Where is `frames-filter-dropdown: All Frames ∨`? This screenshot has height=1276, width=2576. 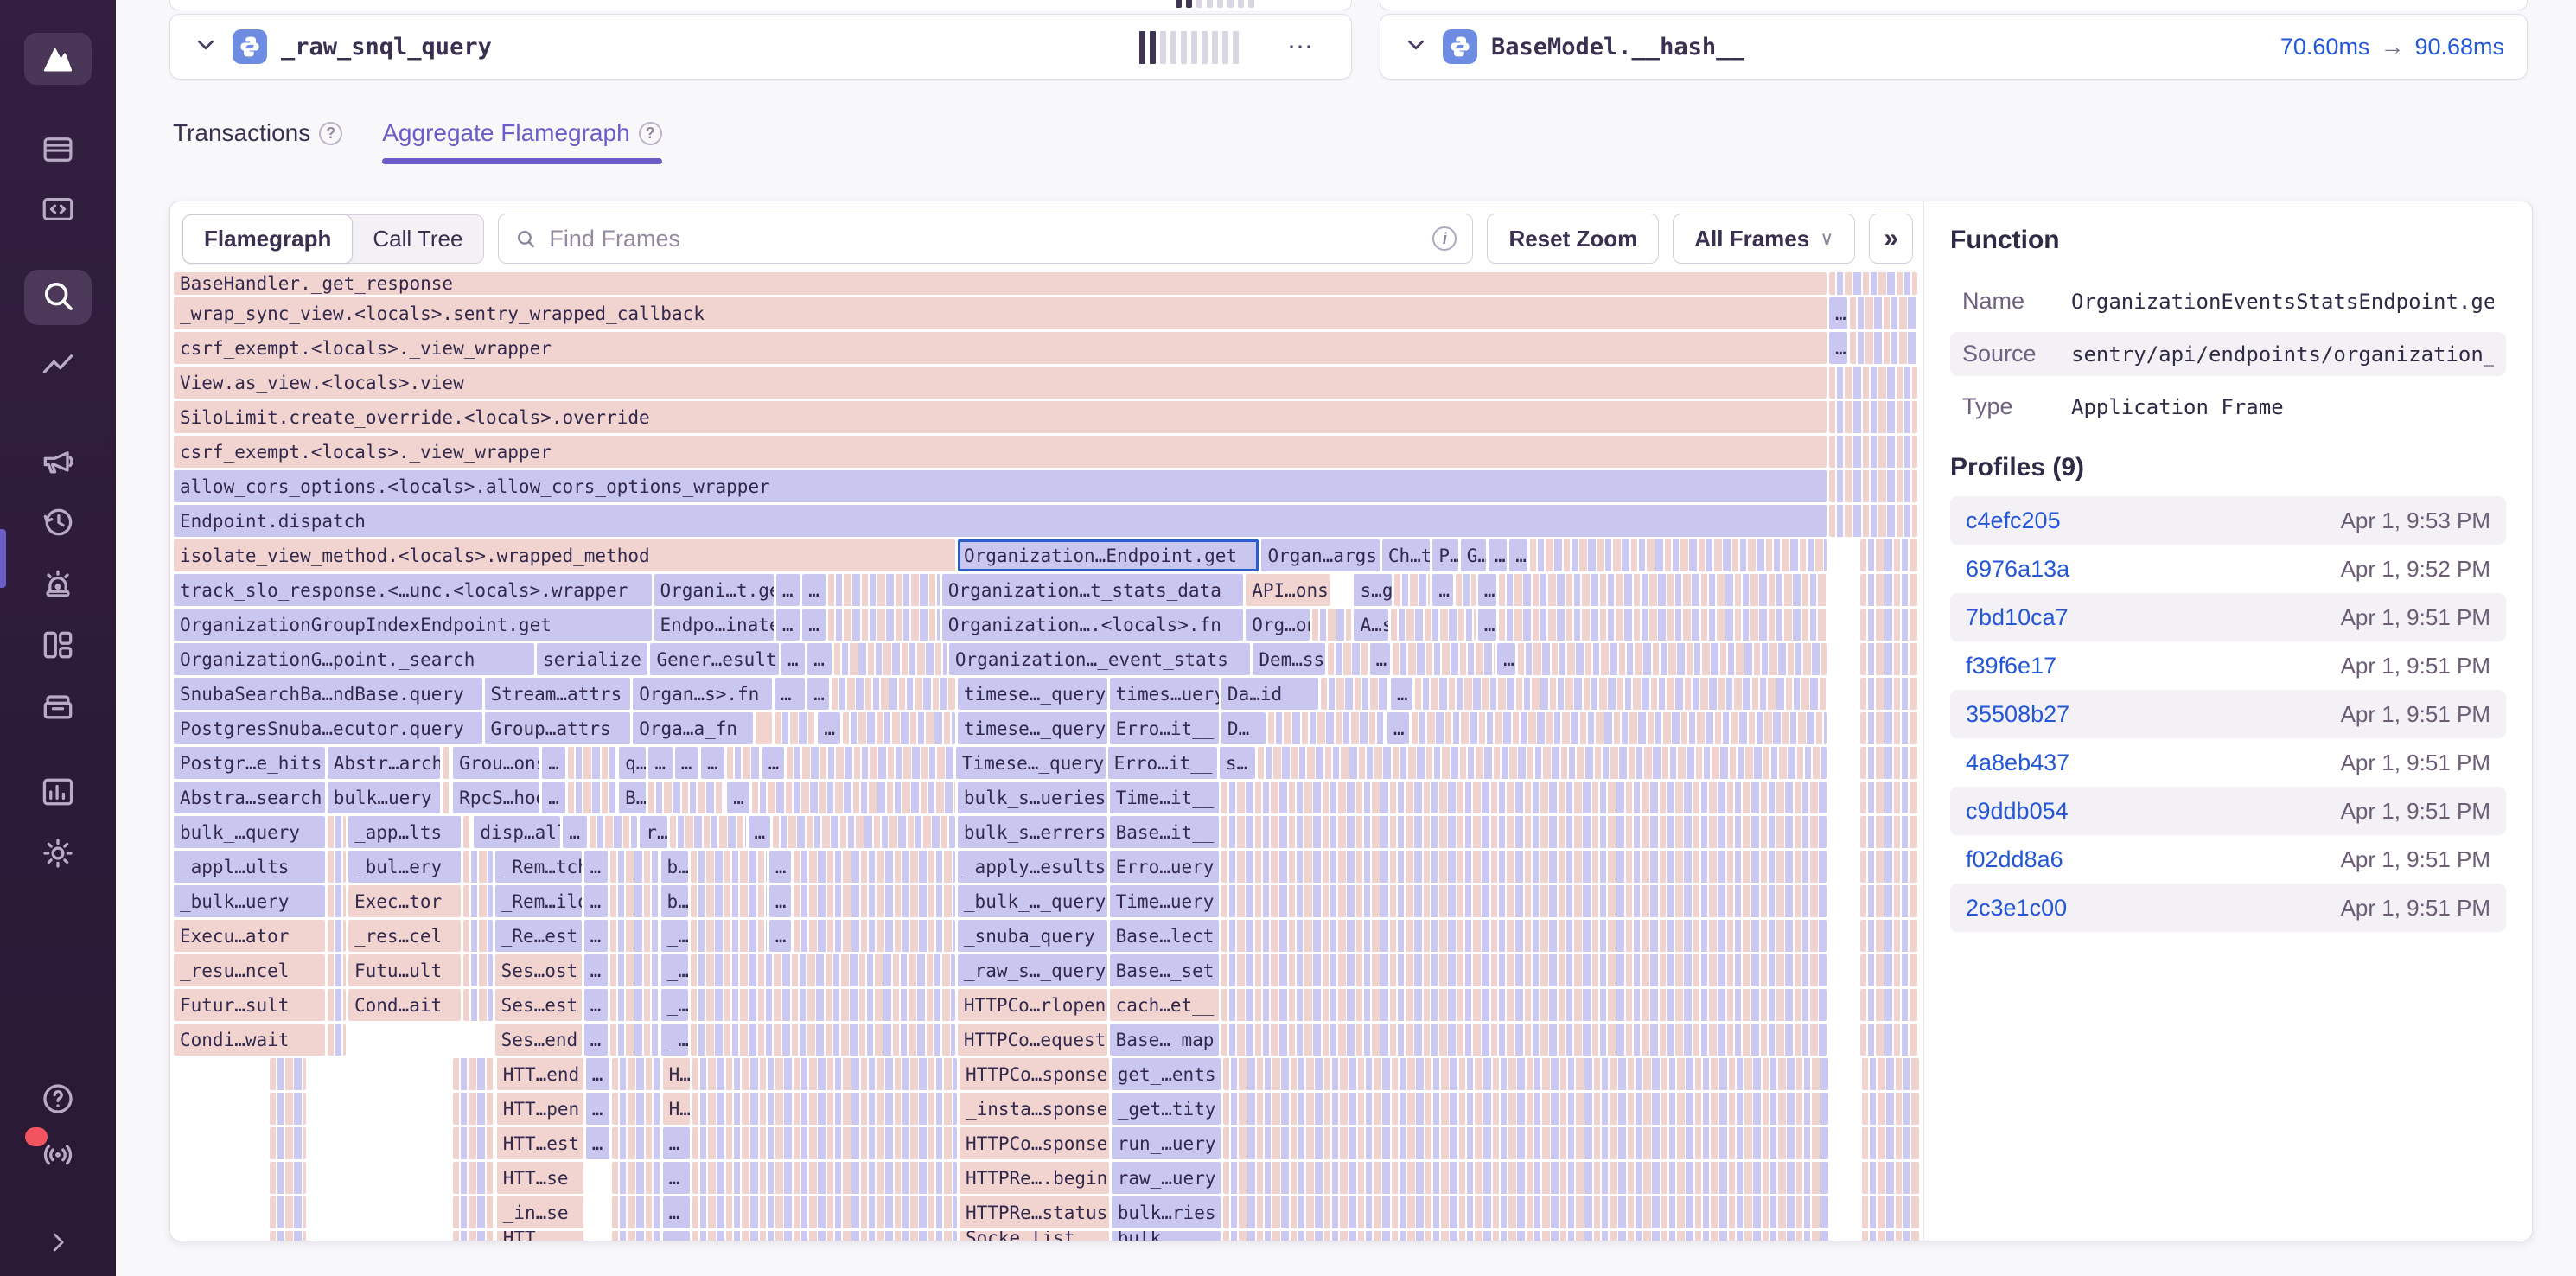 frames-filter-dropdown: All Frames ∨ is located at coordinates (1764, 239).